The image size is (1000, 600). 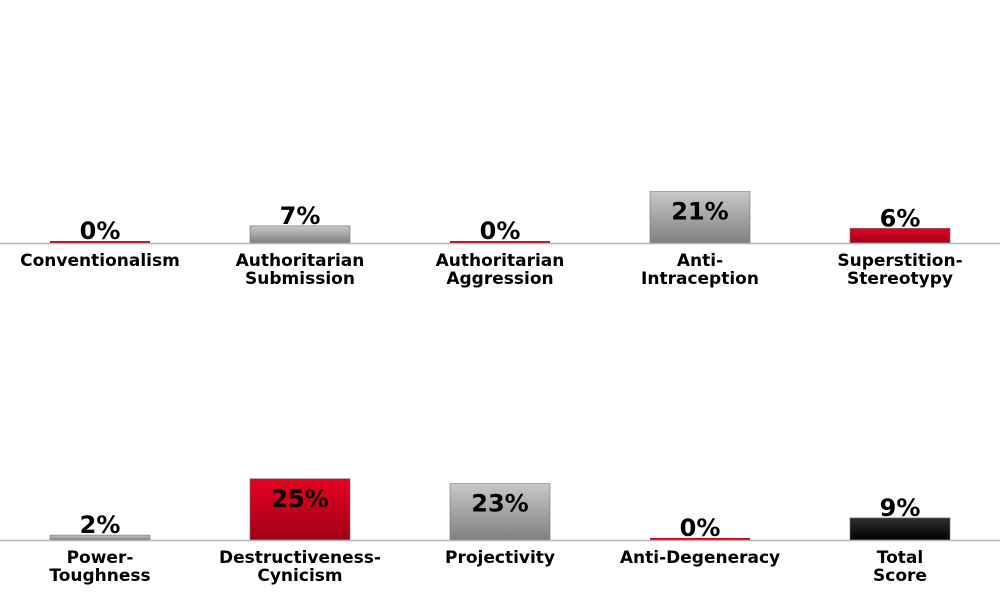 I want to click on data-label: 23%, so click(x=499, y=504).